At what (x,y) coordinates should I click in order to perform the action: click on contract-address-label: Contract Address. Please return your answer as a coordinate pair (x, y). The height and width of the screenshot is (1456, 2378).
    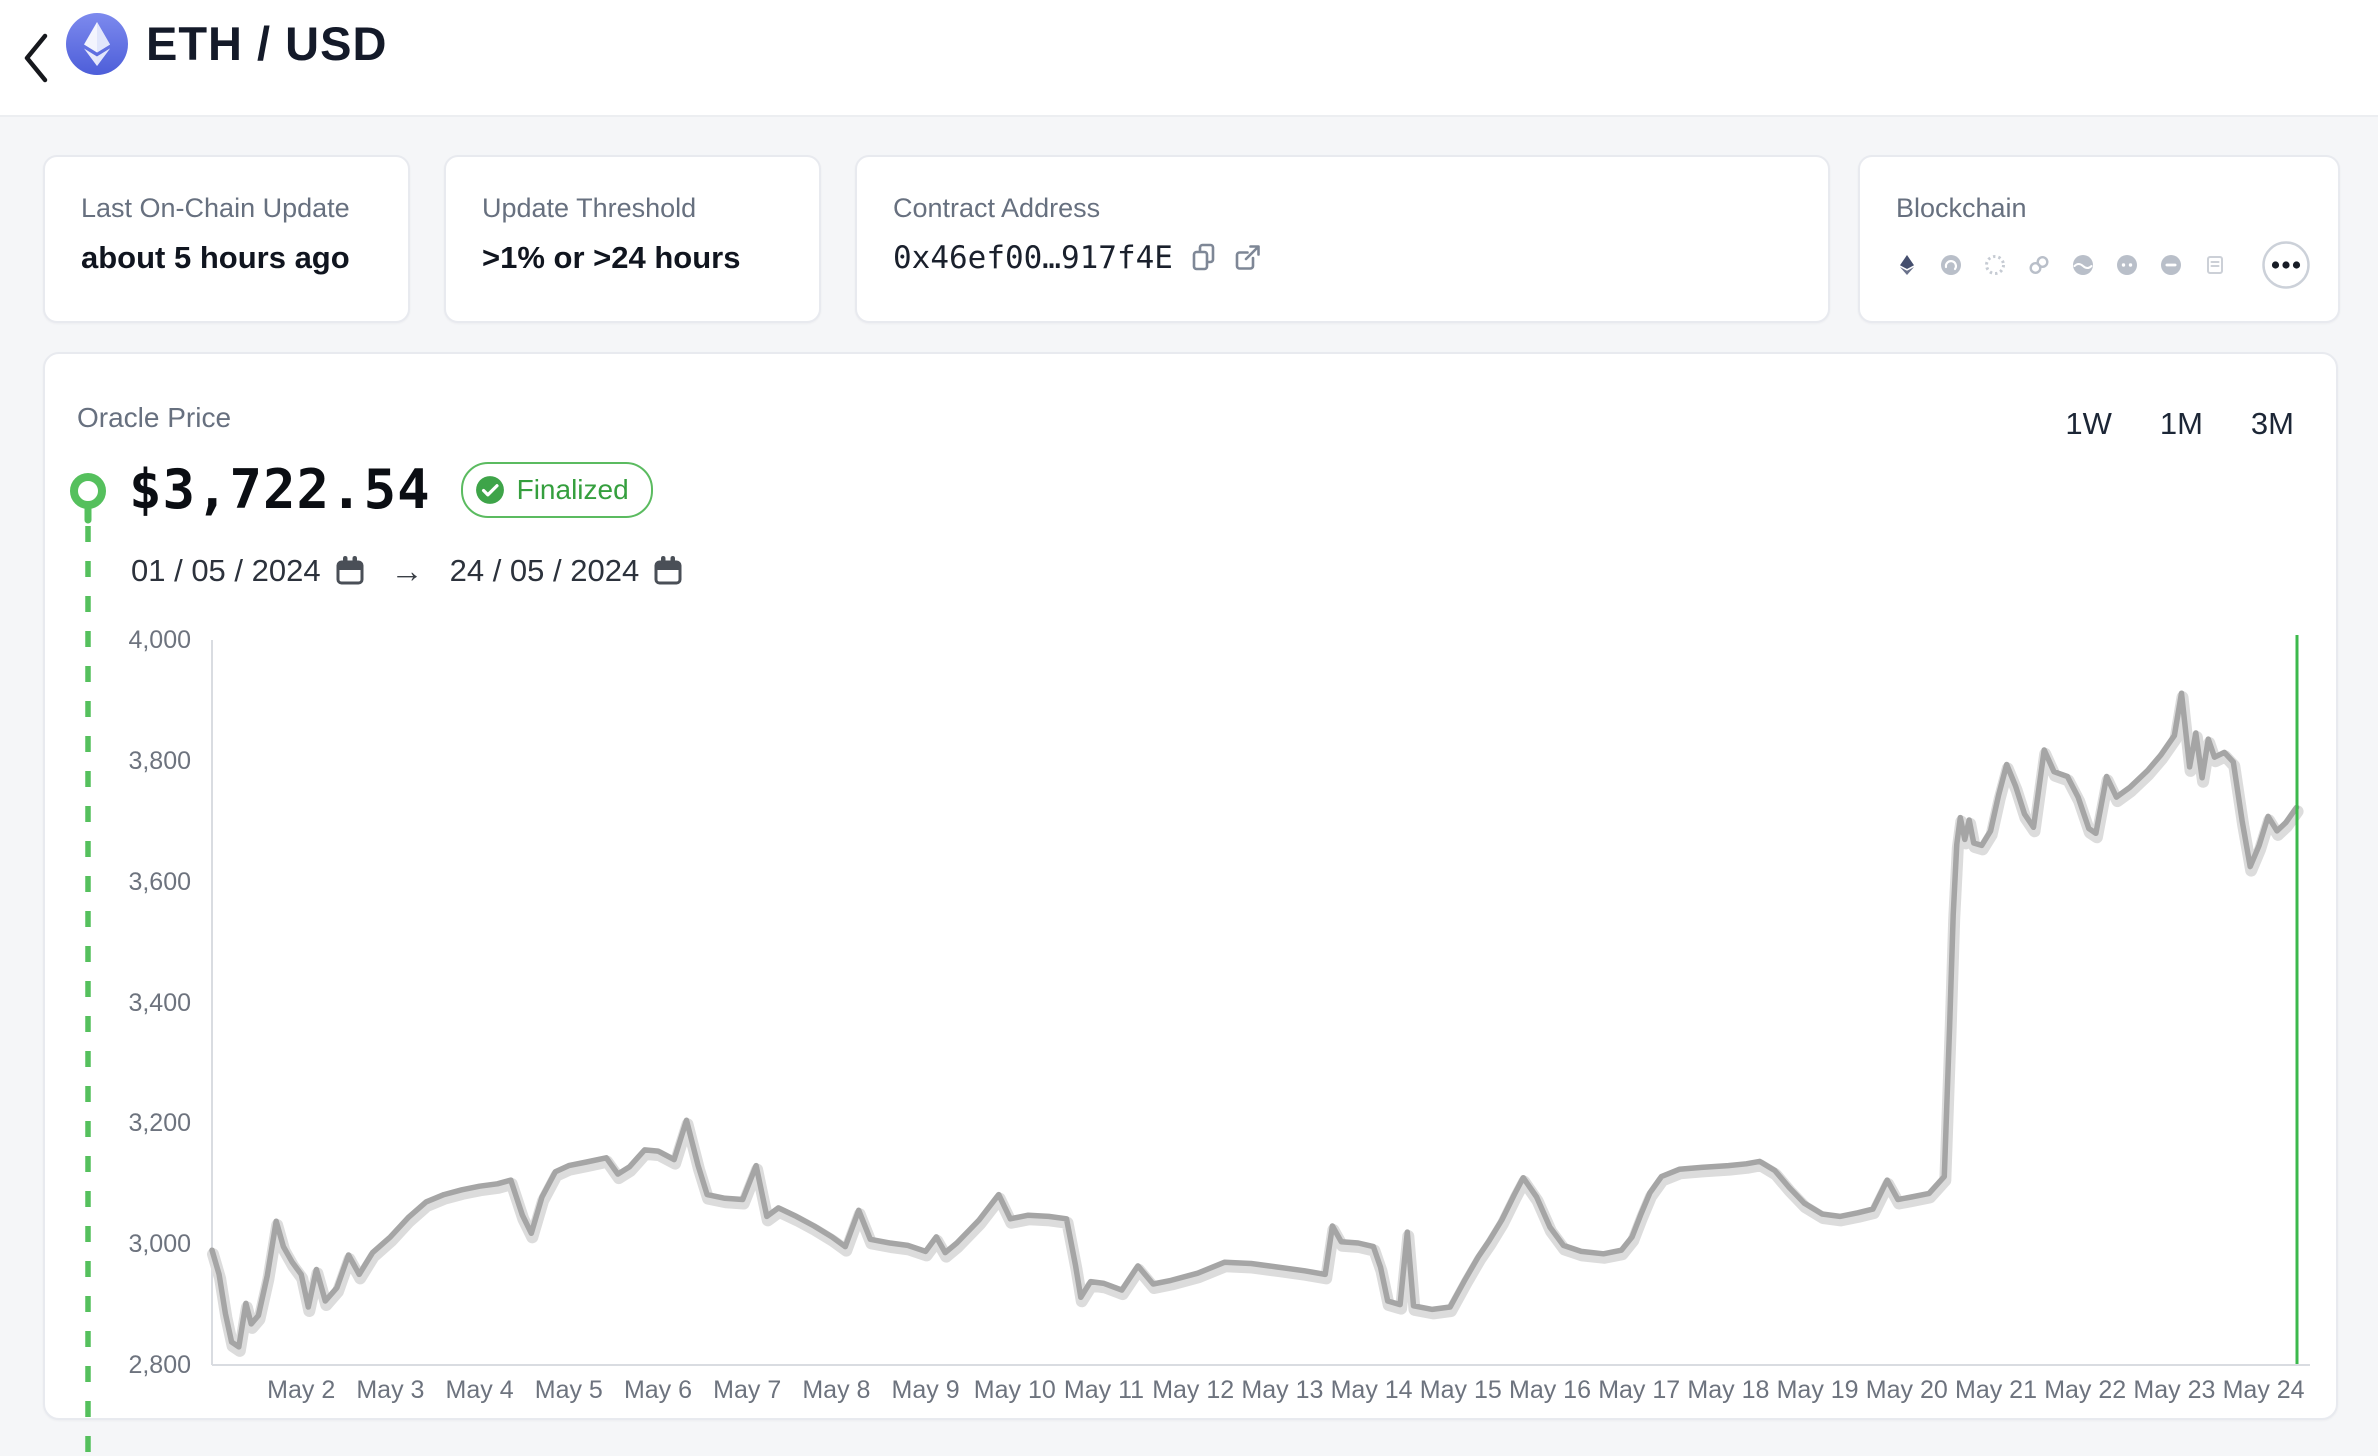
    Looking at the image, I should click on (997, 208).